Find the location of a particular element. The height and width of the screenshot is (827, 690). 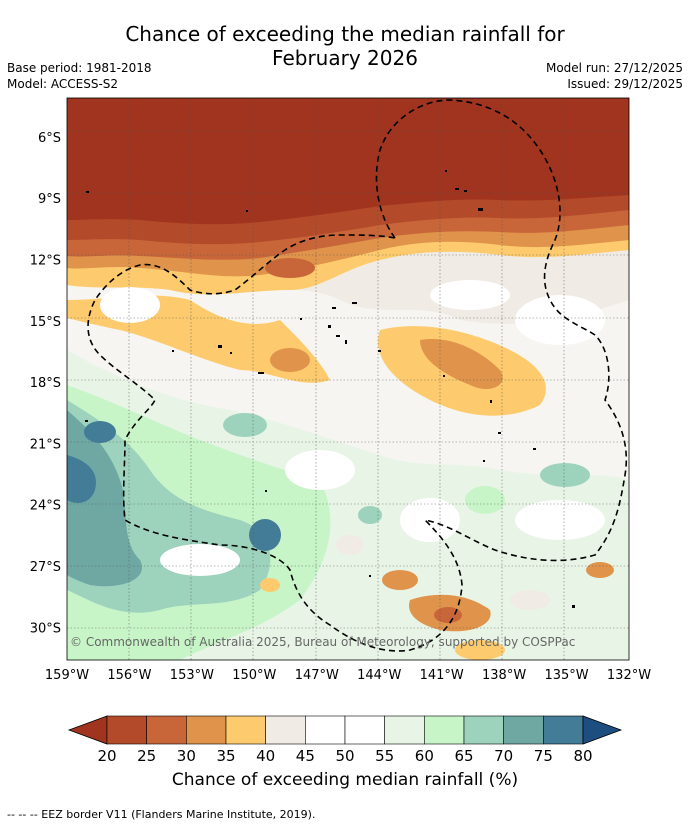

colorbar-tick-label: 25 is located at coordinates (146, 756).